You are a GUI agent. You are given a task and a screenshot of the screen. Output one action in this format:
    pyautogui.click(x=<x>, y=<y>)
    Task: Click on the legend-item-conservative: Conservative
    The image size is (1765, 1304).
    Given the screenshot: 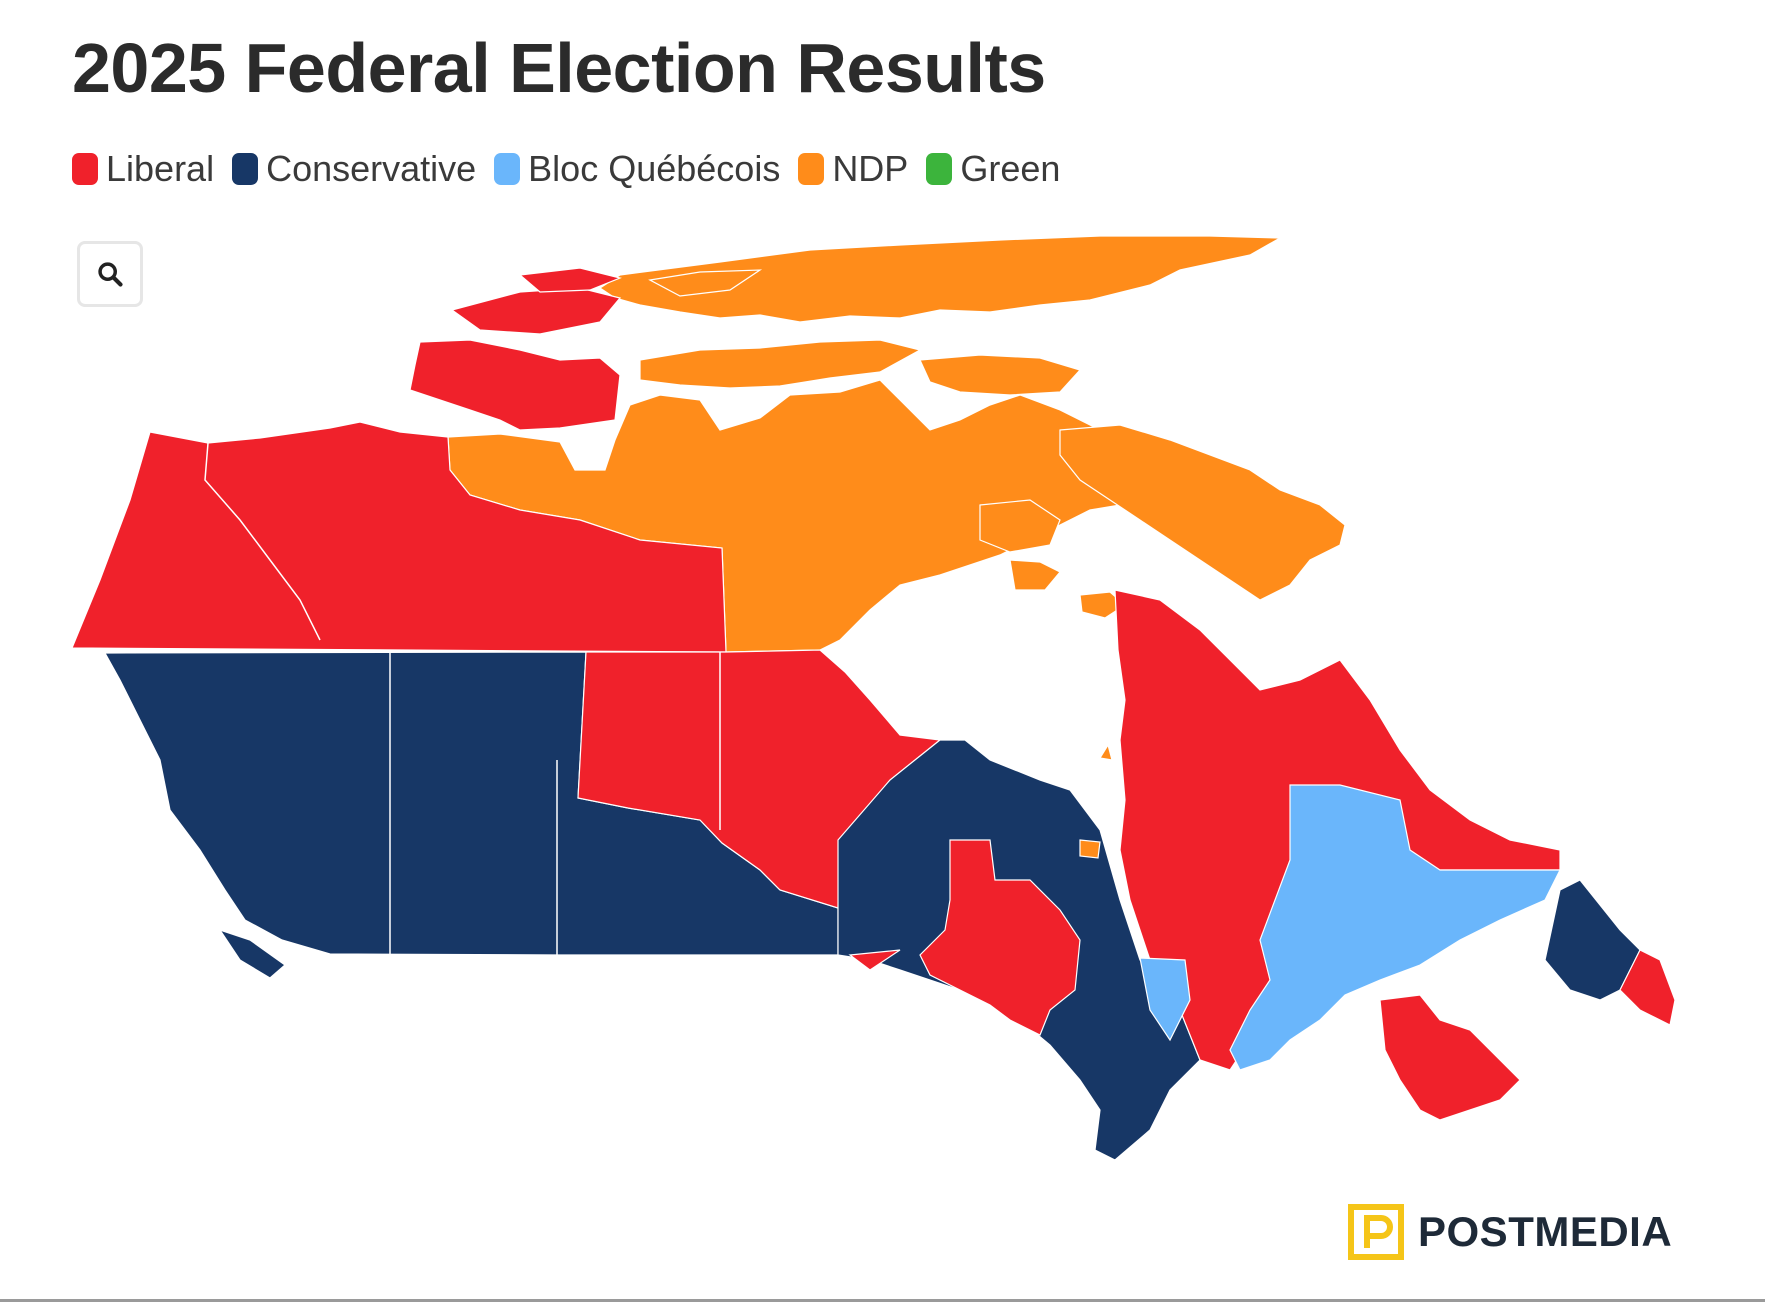 What is the action you would take?
    pyautogui.click(x=354, y=169)
    